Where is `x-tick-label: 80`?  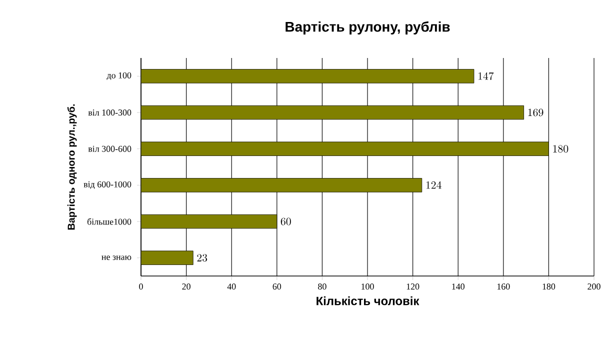 x-tick-label: 80 is located at coordinates (322, 287).